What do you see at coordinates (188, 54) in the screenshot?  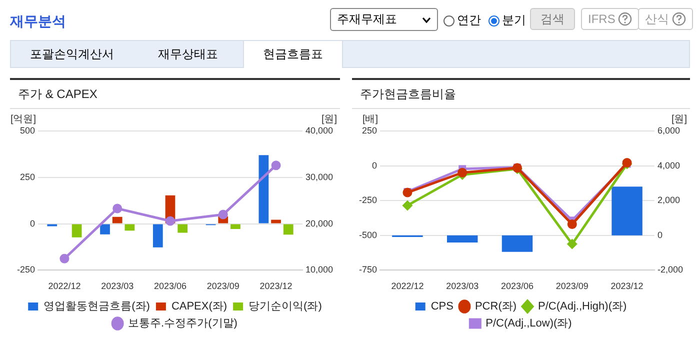 I see `text: 재무상태표` at bounding box center [188, 54].